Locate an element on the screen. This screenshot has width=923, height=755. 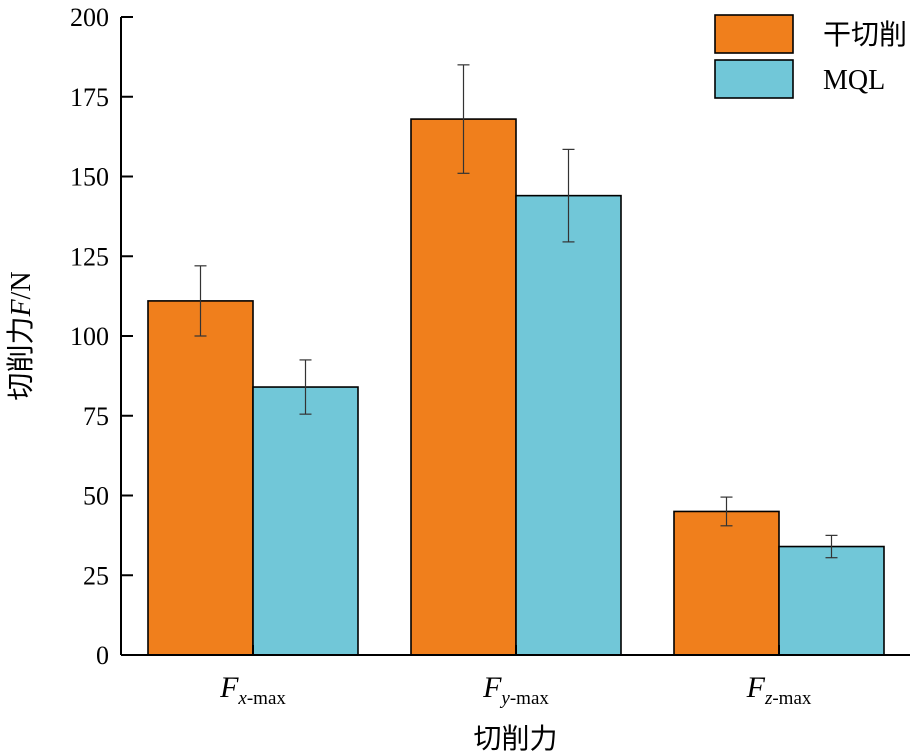
legend-label-dry: 干切削 is located at coordinates (865, 35).